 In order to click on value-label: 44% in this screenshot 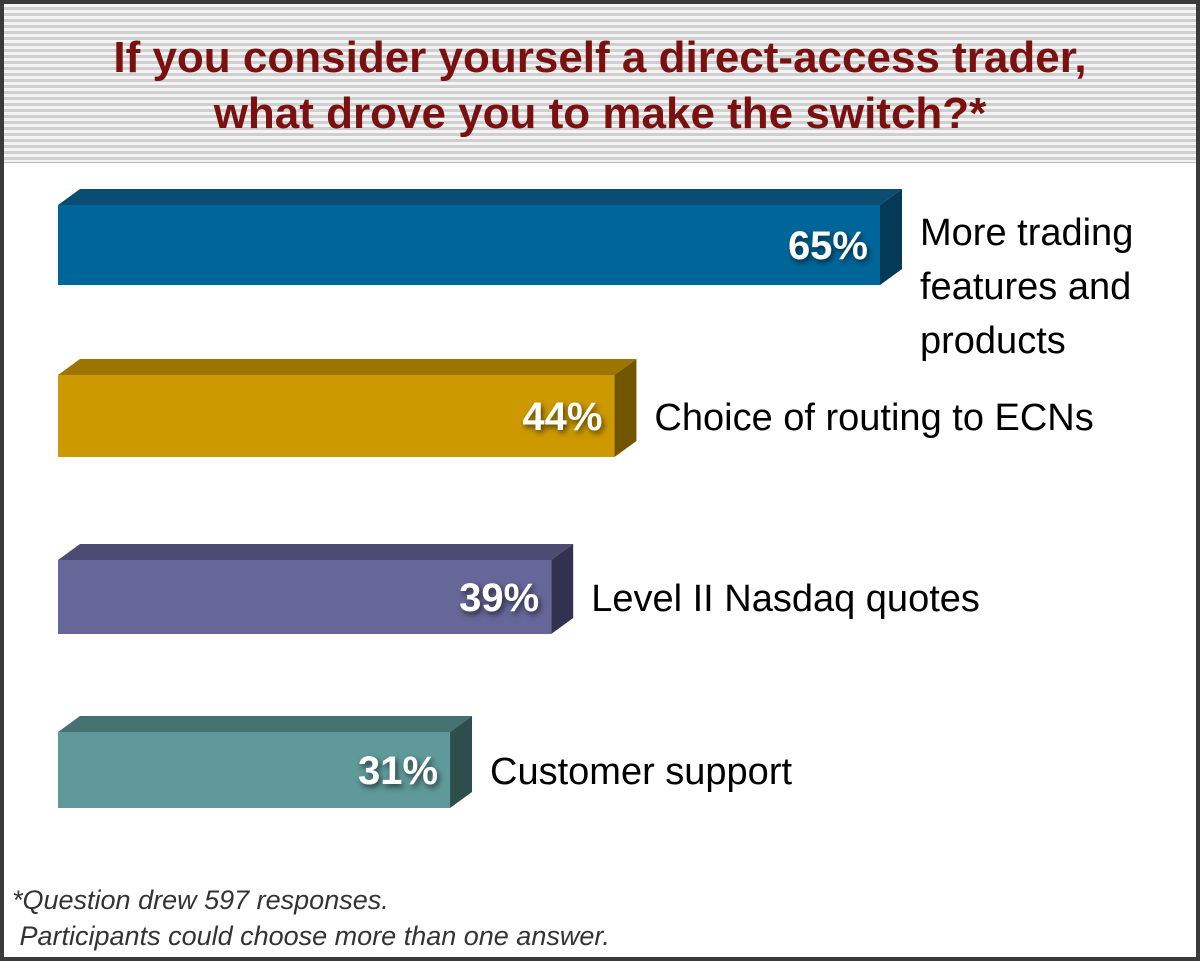, I will do `click(562, 417)`.